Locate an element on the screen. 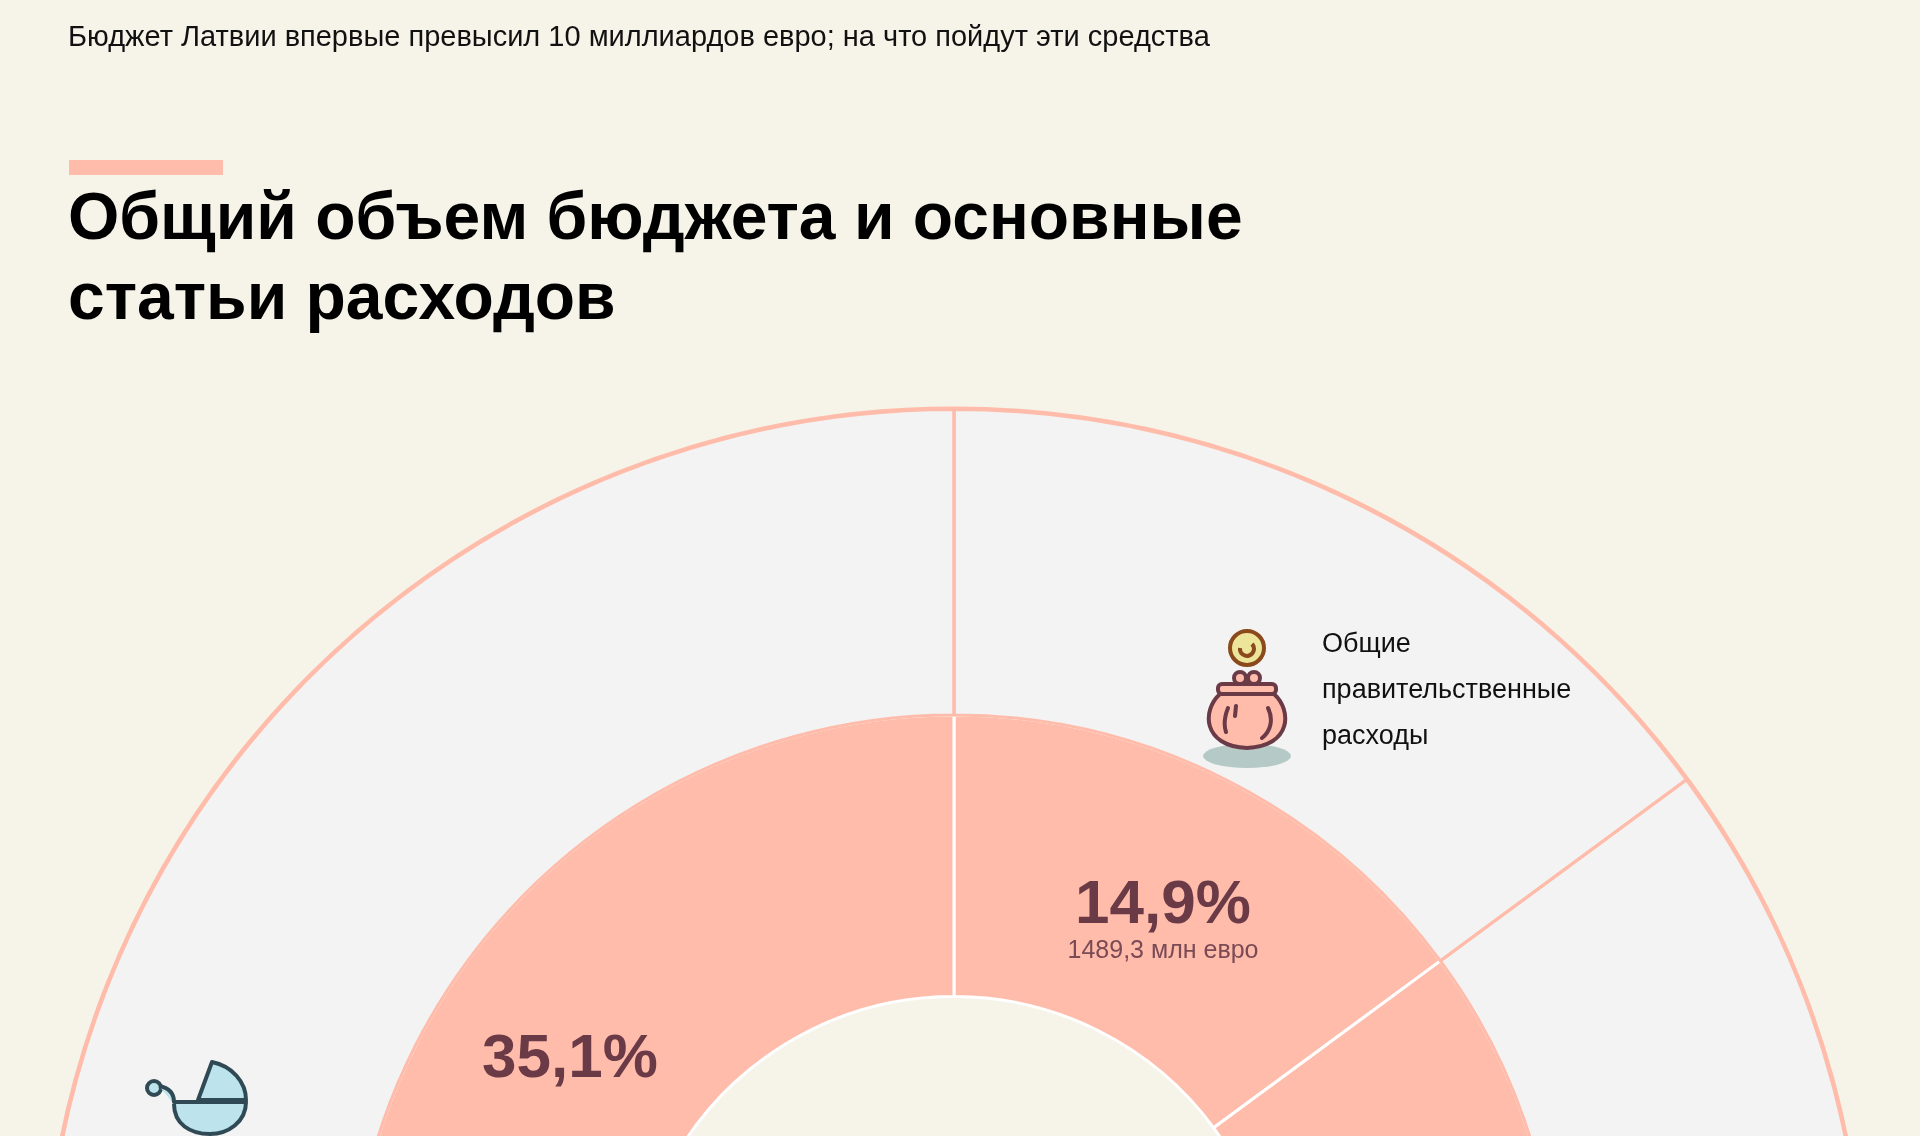 The height and width of the screenshot is (1136, 1920). text: 35,1% is located at coordinates (570, 1056).